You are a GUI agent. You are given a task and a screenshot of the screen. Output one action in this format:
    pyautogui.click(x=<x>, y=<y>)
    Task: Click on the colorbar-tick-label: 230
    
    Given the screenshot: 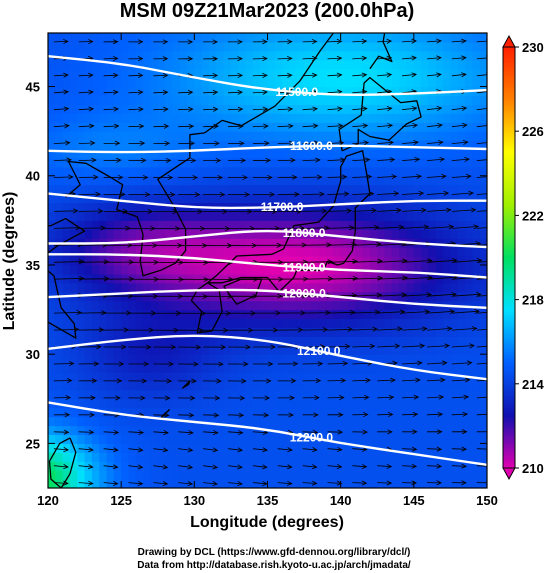 What is the action you would take?
    pyautogui.click(x=533, y=47)
    